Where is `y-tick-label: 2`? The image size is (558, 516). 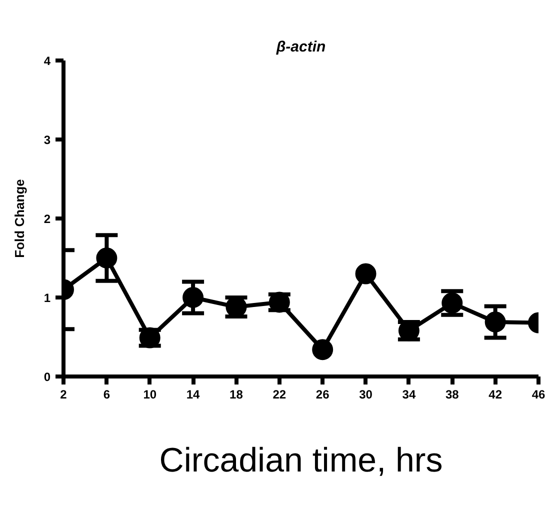
y-tick-label: 2 is located at coordinates (47, 219).